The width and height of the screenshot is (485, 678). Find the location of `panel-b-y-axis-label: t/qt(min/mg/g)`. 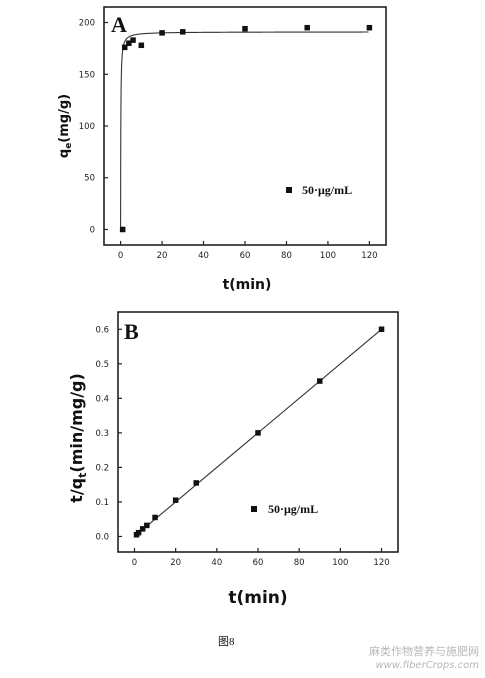

panel-b-y-axis-label: t/qt(min/mg/g) is located at coordinates (78, 438).